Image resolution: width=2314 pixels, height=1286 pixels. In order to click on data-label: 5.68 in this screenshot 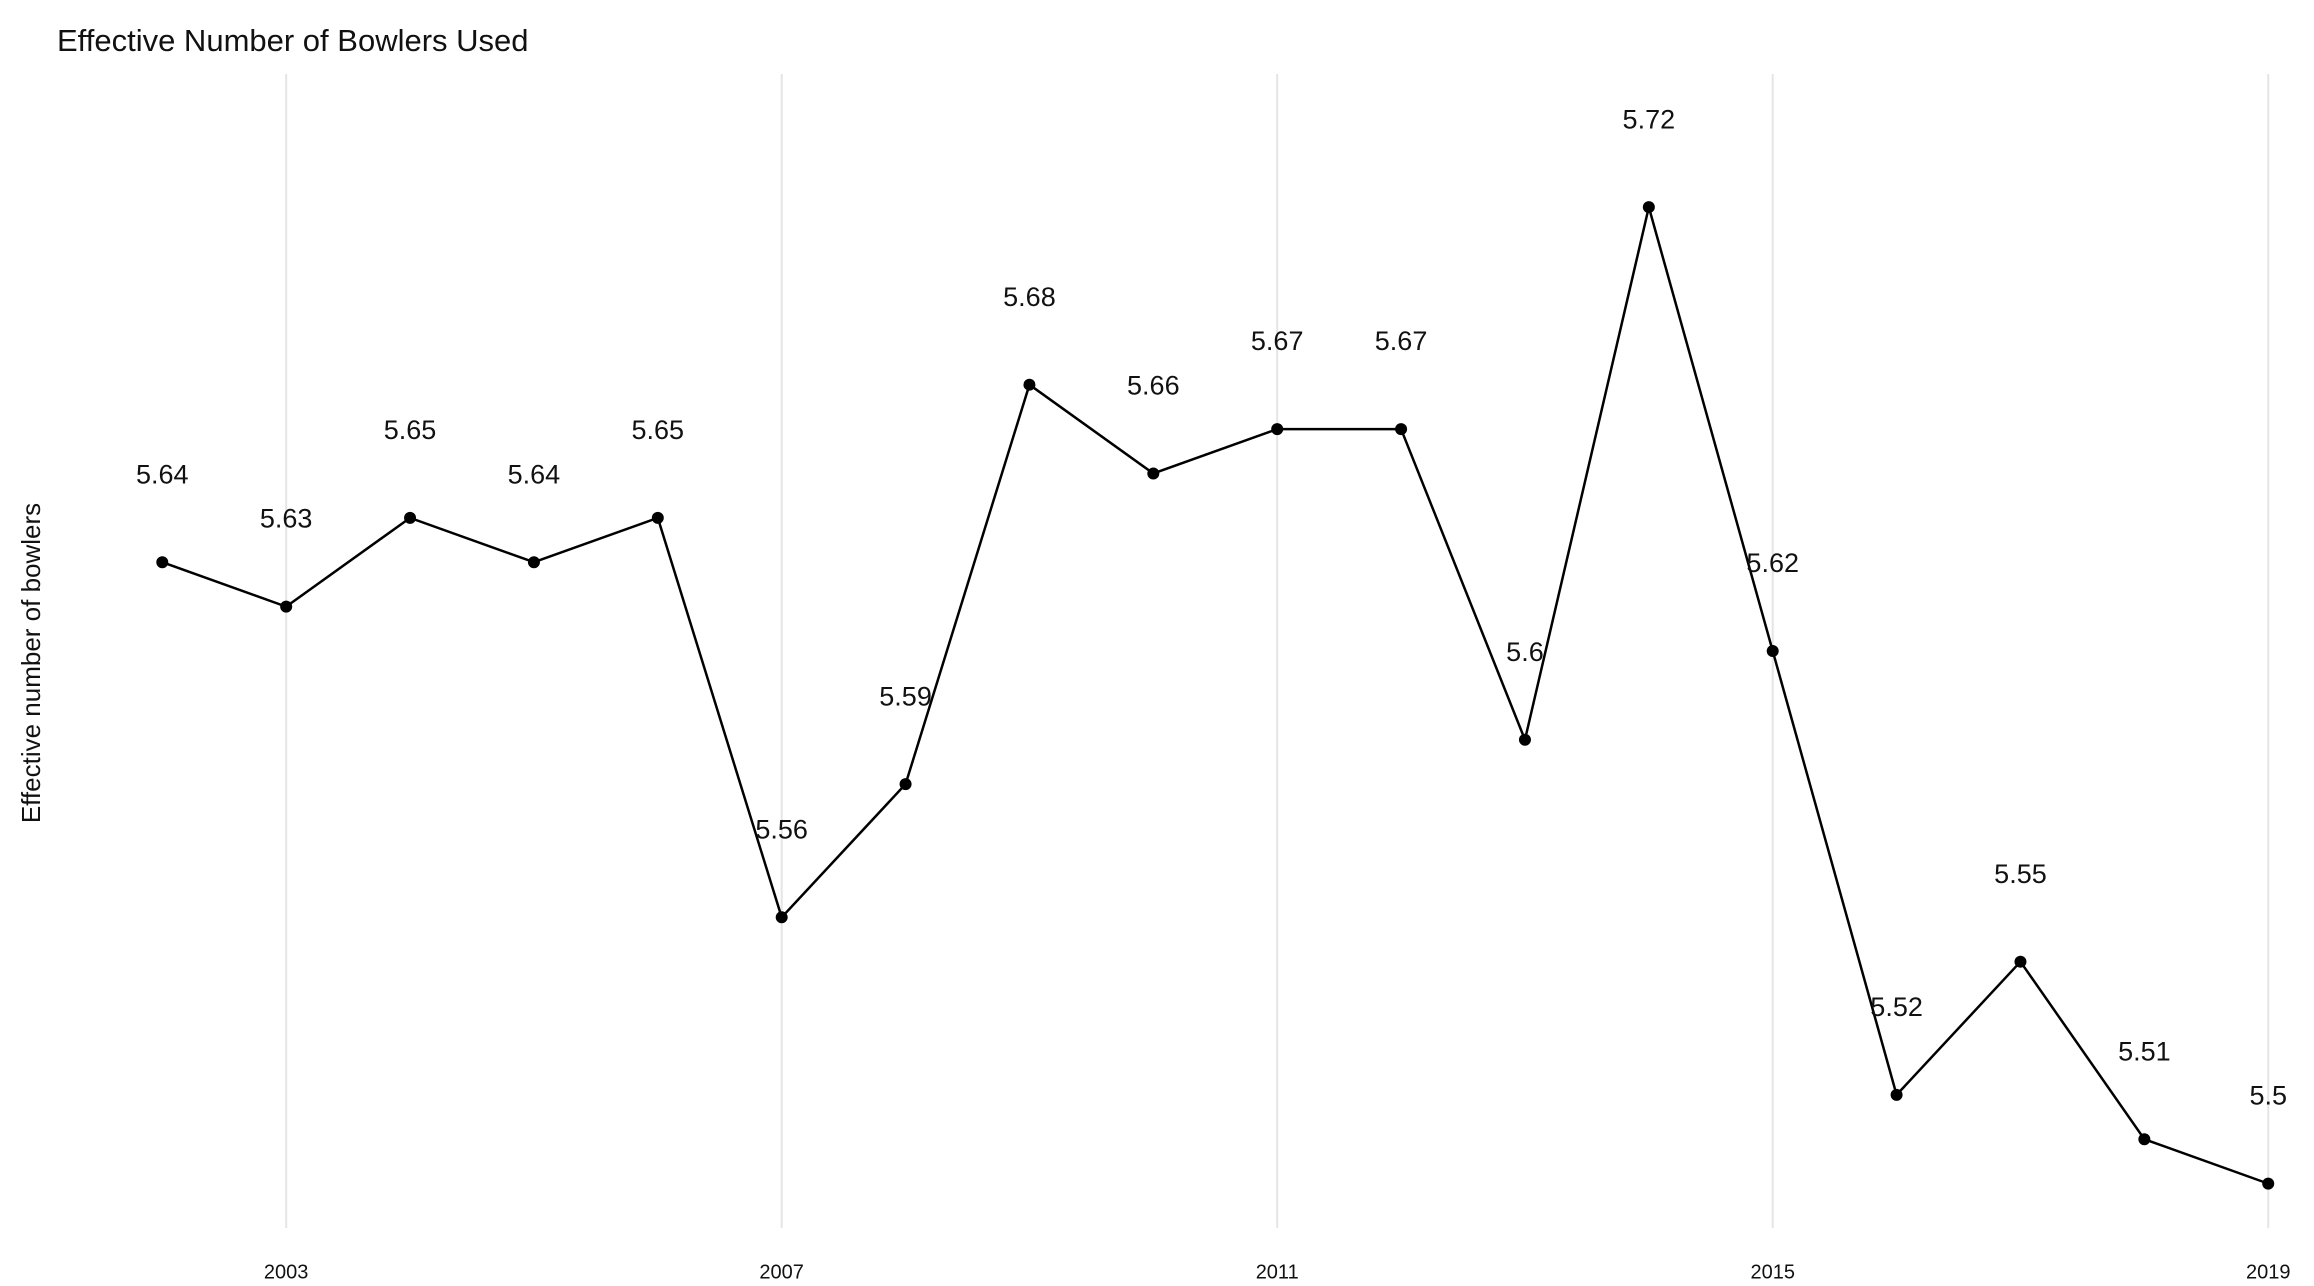, I will do `click(1029, 297)`.